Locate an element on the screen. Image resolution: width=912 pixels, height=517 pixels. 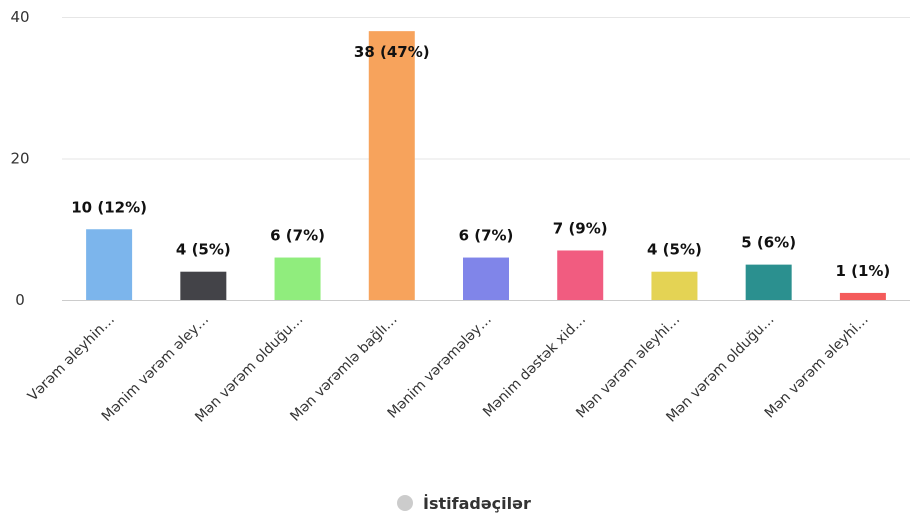
y-tick-label: 40 is located at coordinates (19, 17).